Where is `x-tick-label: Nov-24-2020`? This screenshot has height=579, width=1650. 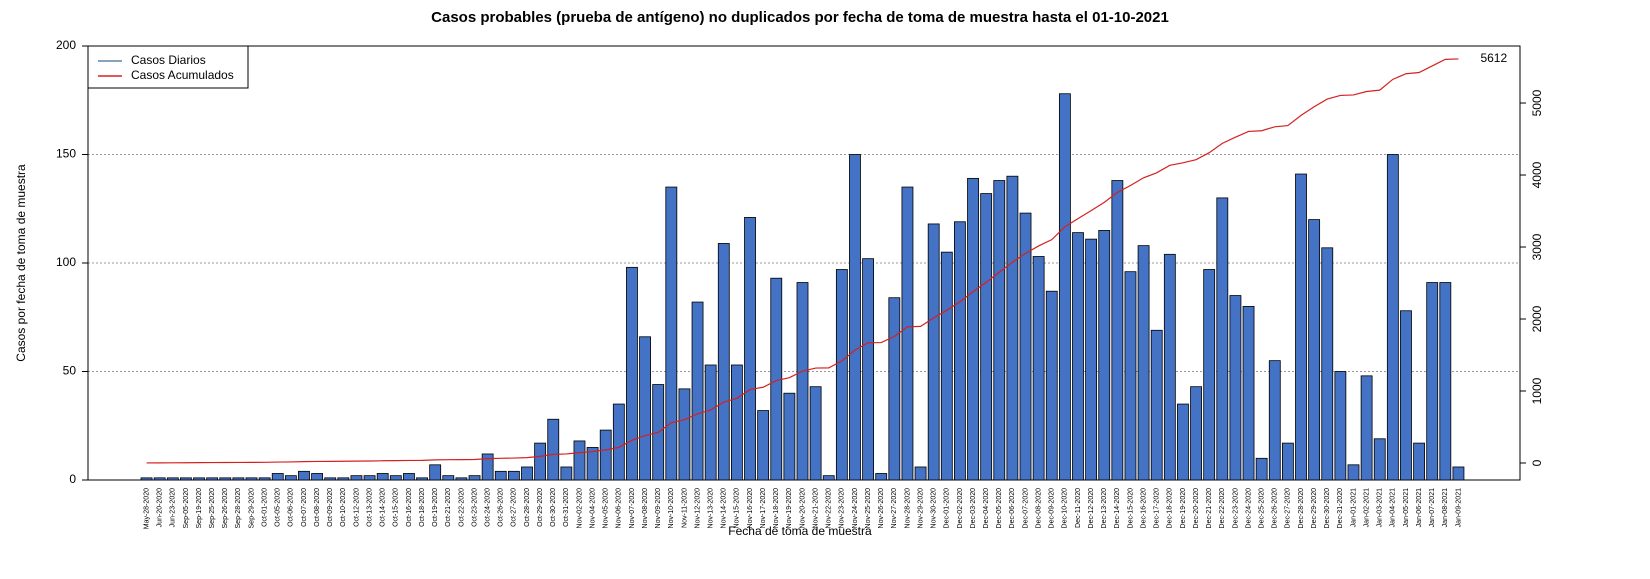 x-tick-label: Nov-24-2020 is located at coordinates (855, 508).